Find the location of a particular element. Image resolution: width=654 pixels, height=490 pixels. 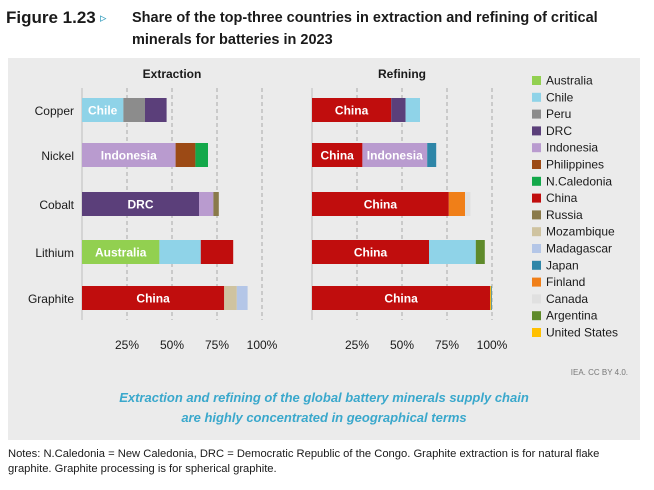

extraction-data-label-copper-chile: Chile is located at coordinates (103, 111).